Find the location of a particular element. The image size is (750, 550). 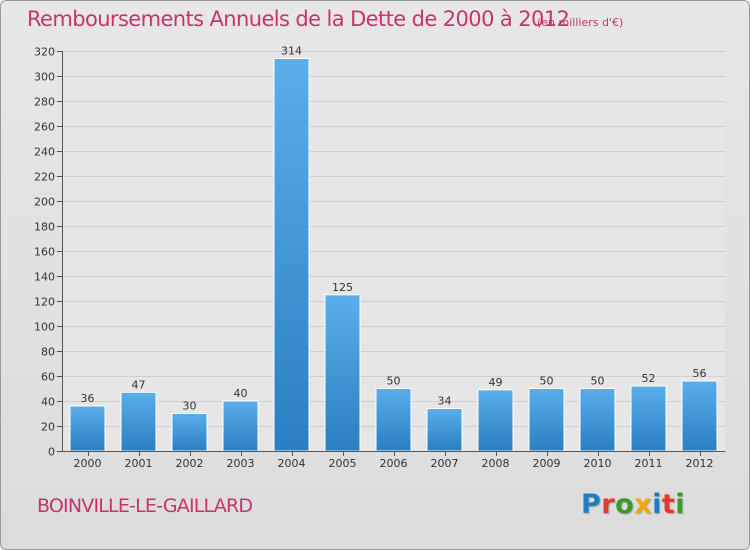

y-tick-label: 280 is located at coordinates (44, 102).